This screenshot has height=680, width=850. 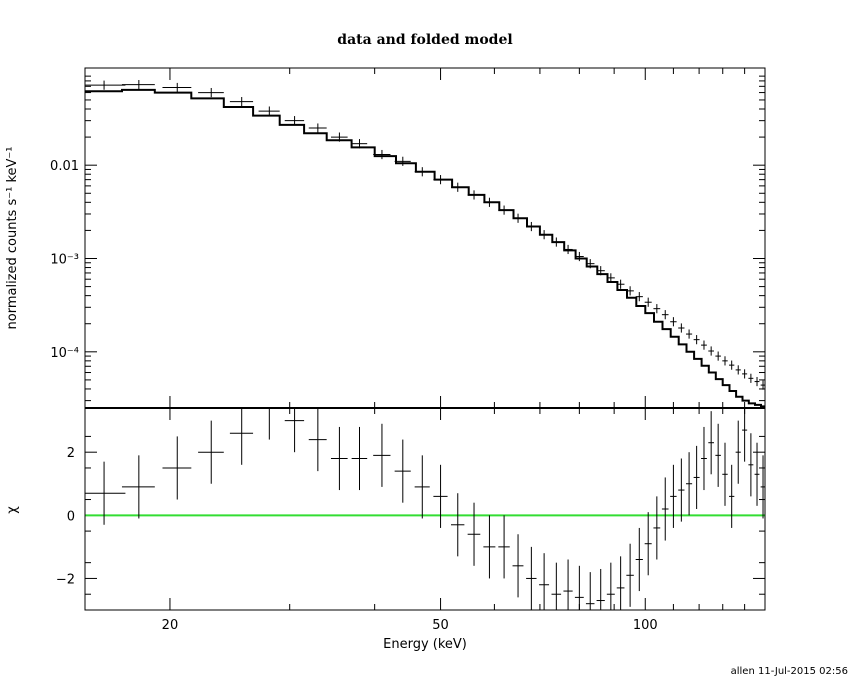 What do you see at coordinates (424, 40) in the screenshot?
I see `chart-title: data and folded model` at bounding box center [424, 40].